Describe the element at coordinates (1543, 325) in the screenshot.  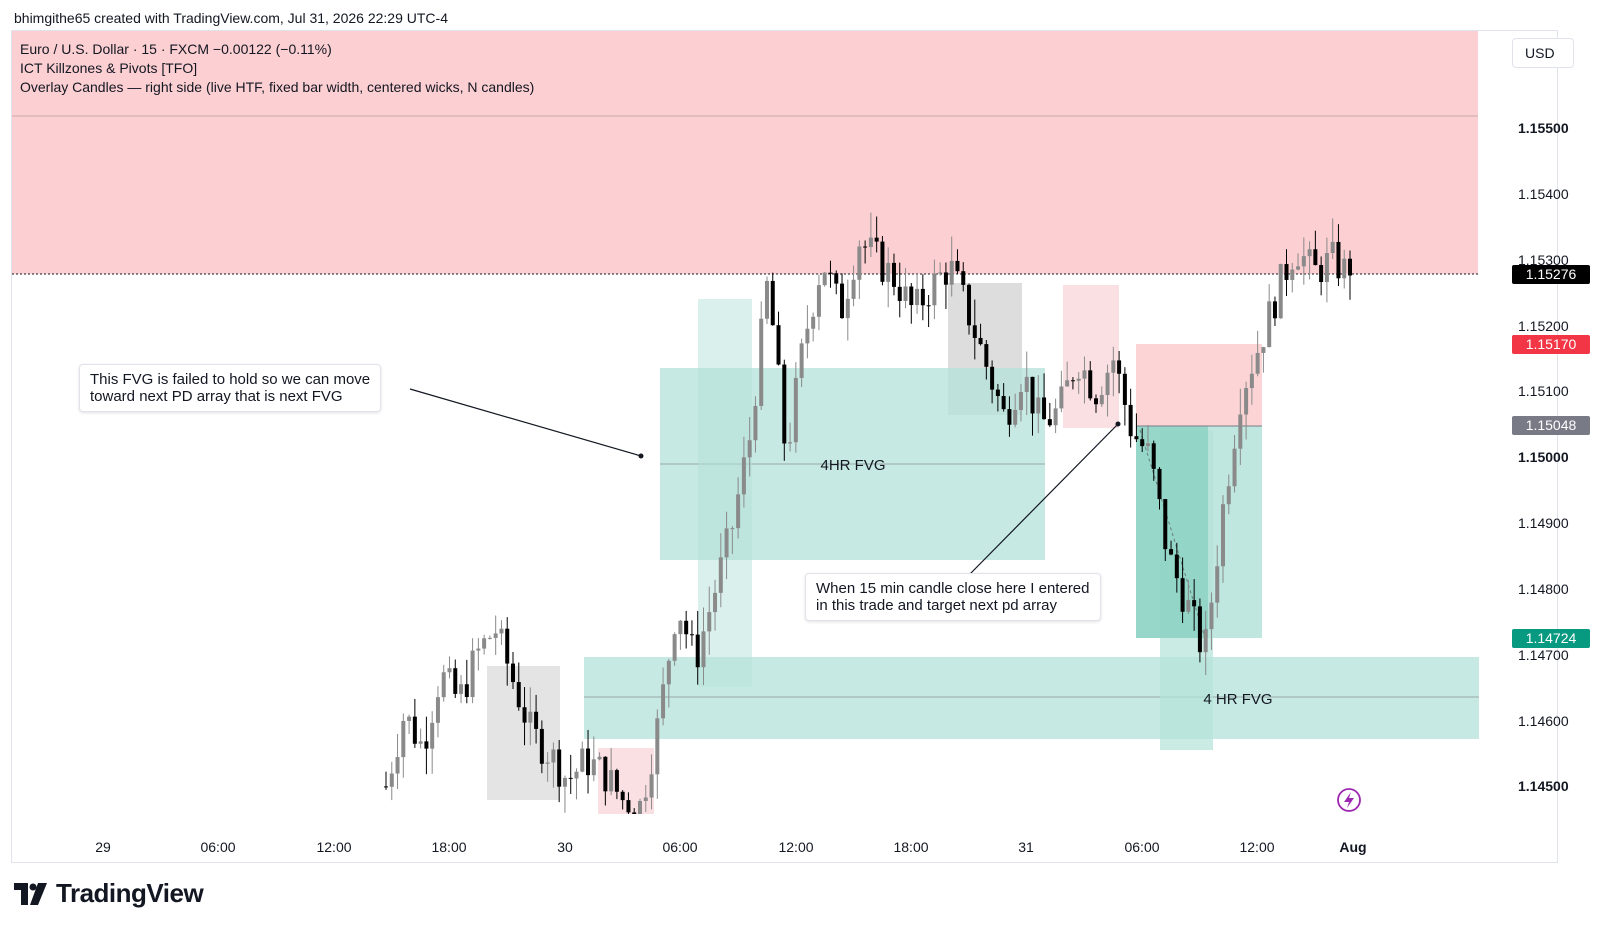
I see `price-axis-label: 1.15200` at that location.